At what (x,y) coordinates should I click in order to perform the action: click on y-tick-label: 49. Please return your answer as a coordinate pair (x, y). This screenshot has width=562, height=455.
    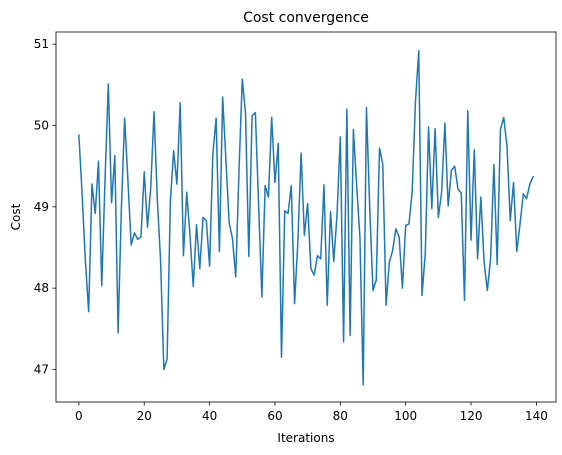
    Looking at the image, I should click on (41, 207).